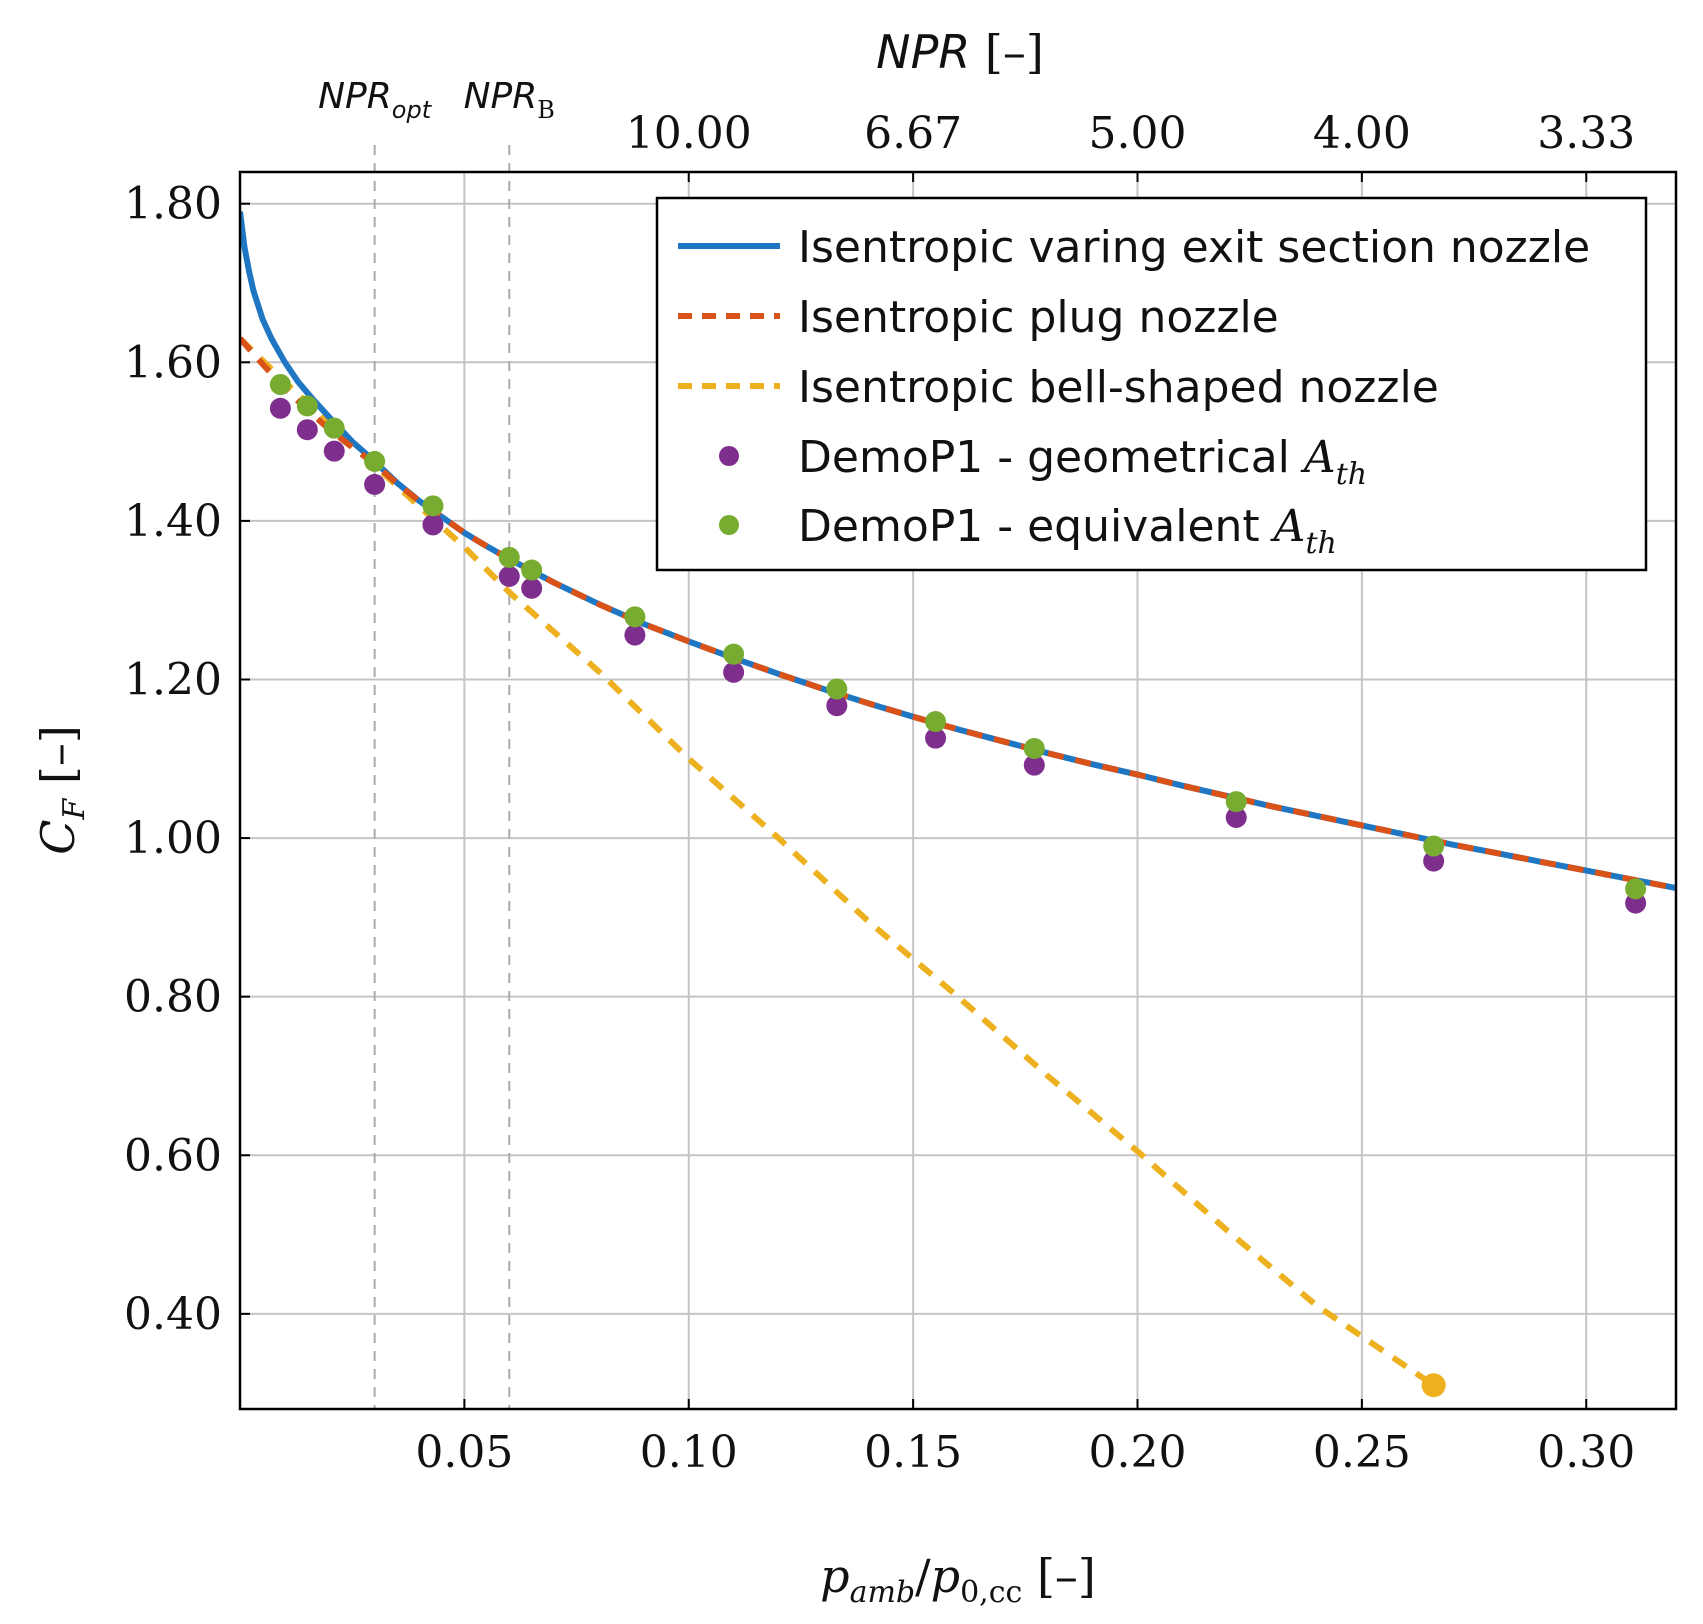 This screenshot has width=1703, height=1624. Describe the element at coordinates (509, 100) in the screenshot. I see `reference-label: NPRB` at that location.